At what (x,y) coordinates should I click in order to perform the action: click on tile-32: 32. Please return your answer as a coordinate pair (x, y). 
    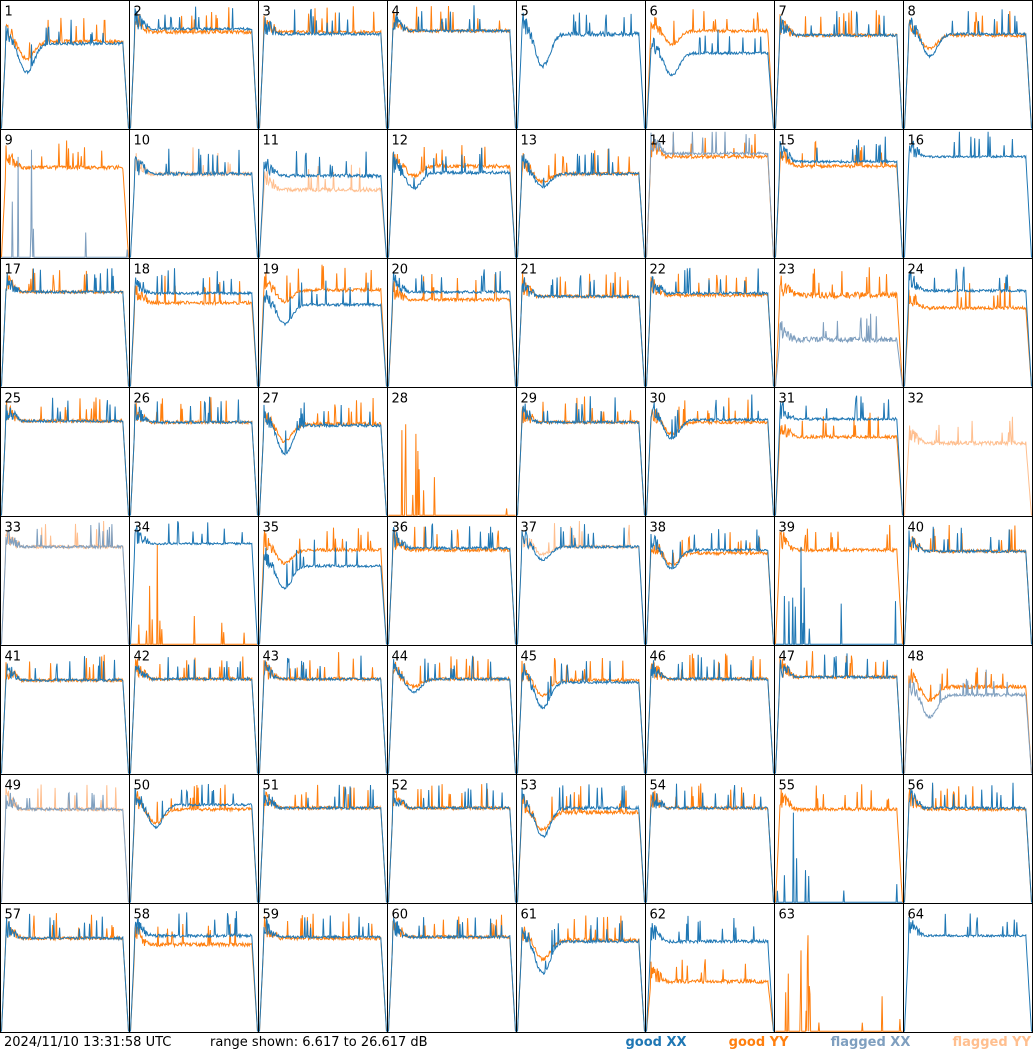
    Looking at the image, I should click on (968, 452).